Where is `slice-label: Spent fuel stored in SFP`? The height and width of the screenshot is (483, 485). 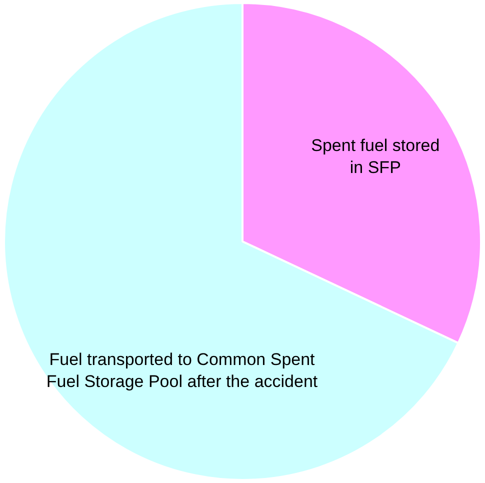
slice-label: Spent fuel stored in SFP is located at coordinates (375, 156).